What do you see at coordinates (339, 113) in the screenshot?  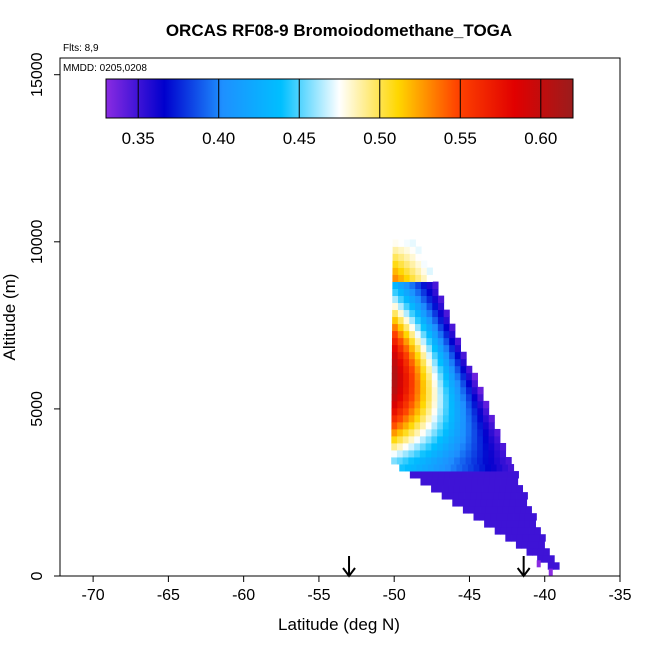 I see `colorbar: 0.35 0.40 0.45 0.50 0.55 0.60` at bounding box center [339, 113].